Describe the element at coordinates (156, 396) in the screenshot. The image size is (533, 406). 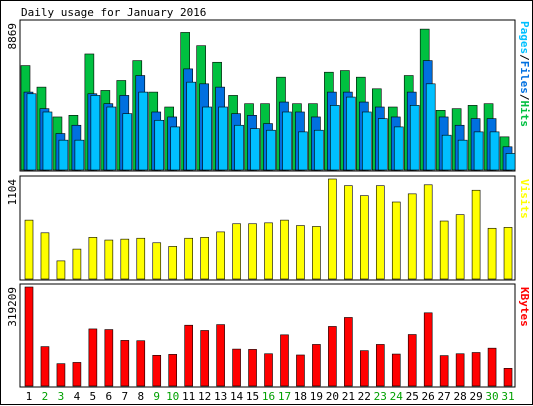
I see `day-label-9: 9` at that location.